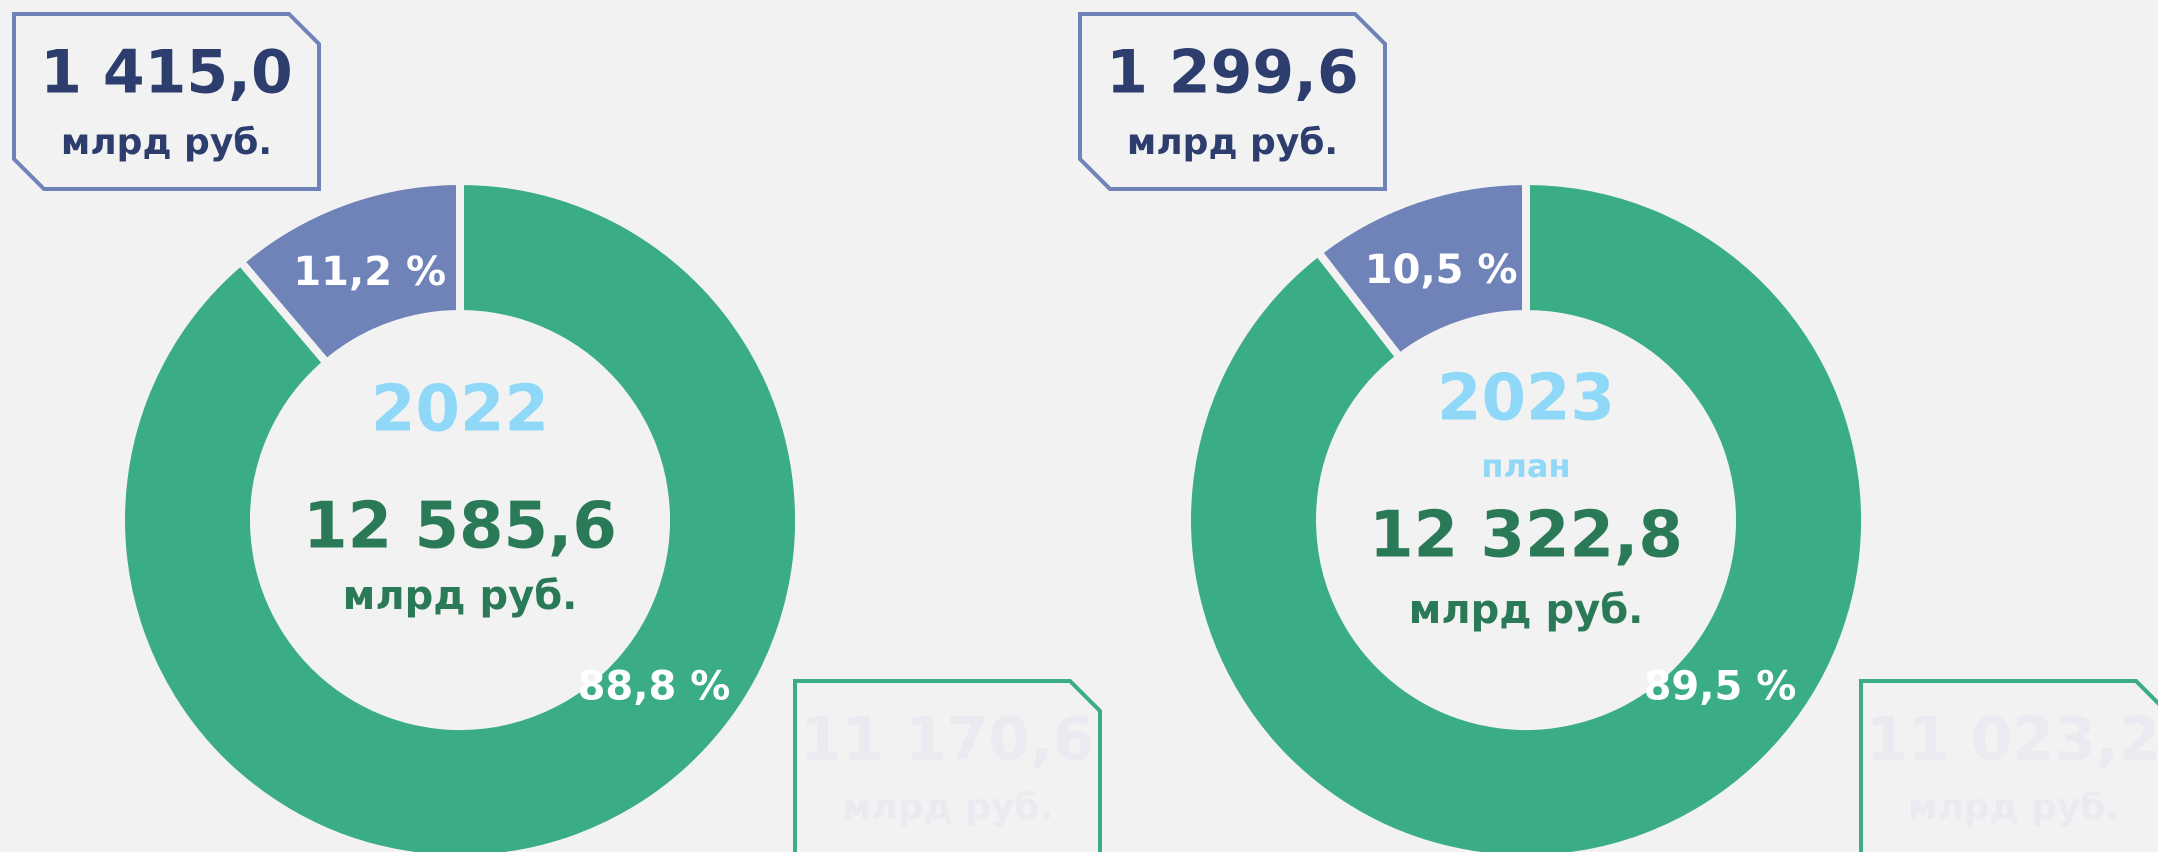  I want to click on callout-value: 11 170,6, so click(947, 740).